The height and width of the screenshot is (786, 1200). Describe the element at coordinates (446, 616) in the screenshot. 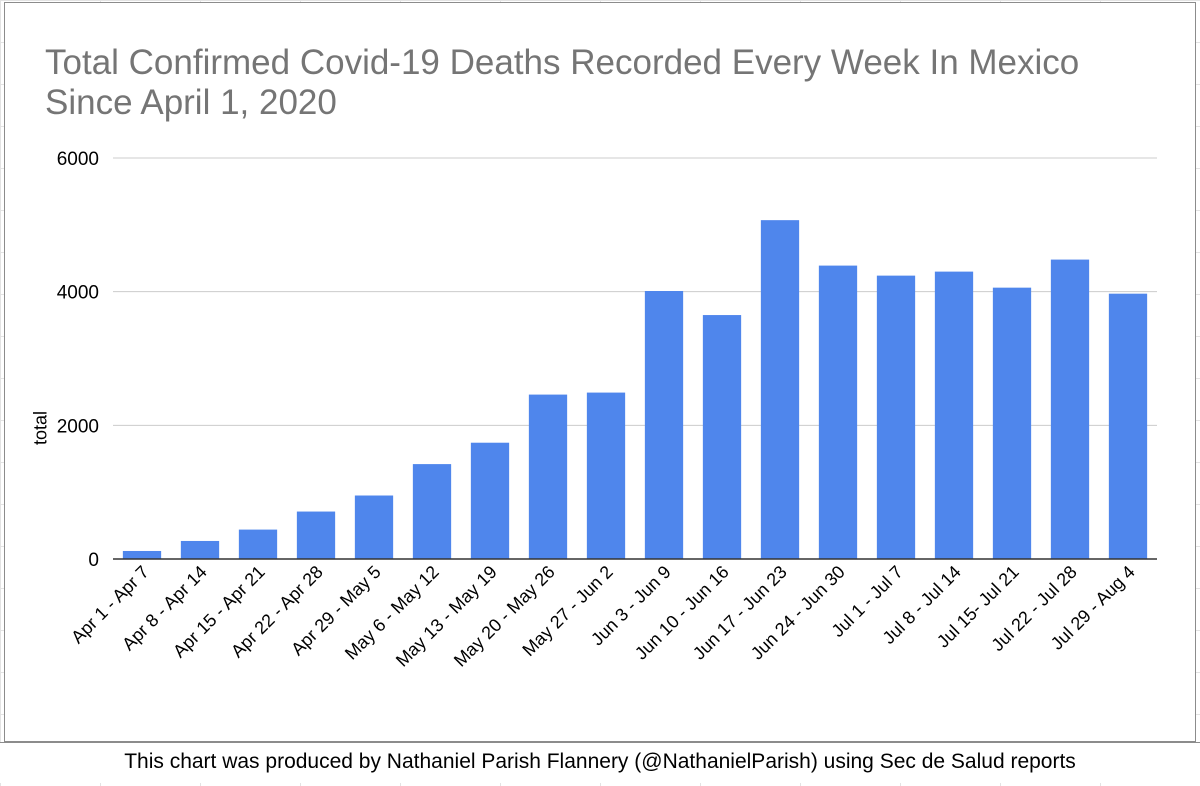

I see `x-tick-label: May 13 - May 19` at that location.